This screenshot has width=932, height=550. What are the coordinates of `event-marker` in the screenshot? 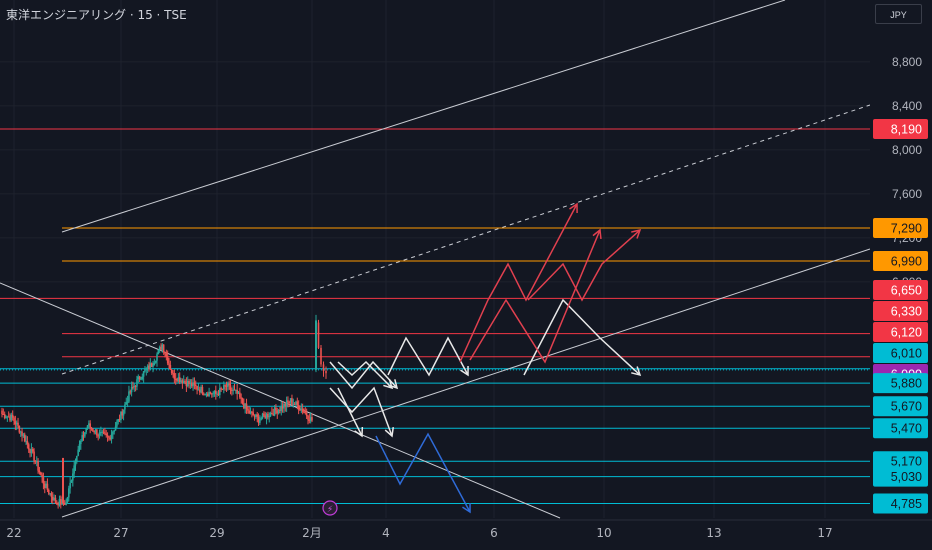 It's located at (330, 508).